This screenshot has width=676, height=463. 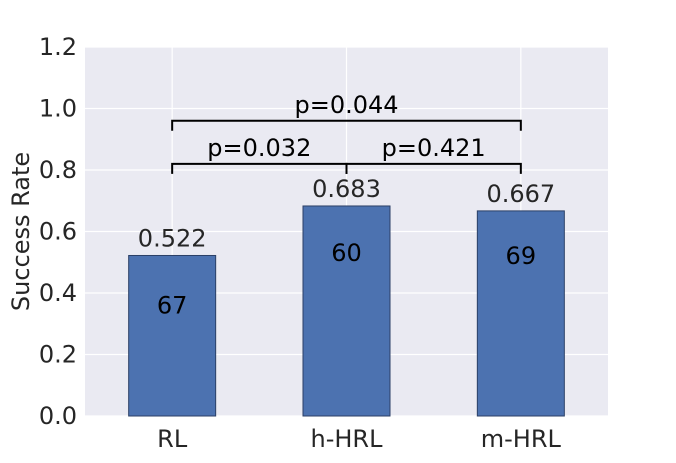 I want to click on bar-count-label: 67, so click(x=172, y=305).